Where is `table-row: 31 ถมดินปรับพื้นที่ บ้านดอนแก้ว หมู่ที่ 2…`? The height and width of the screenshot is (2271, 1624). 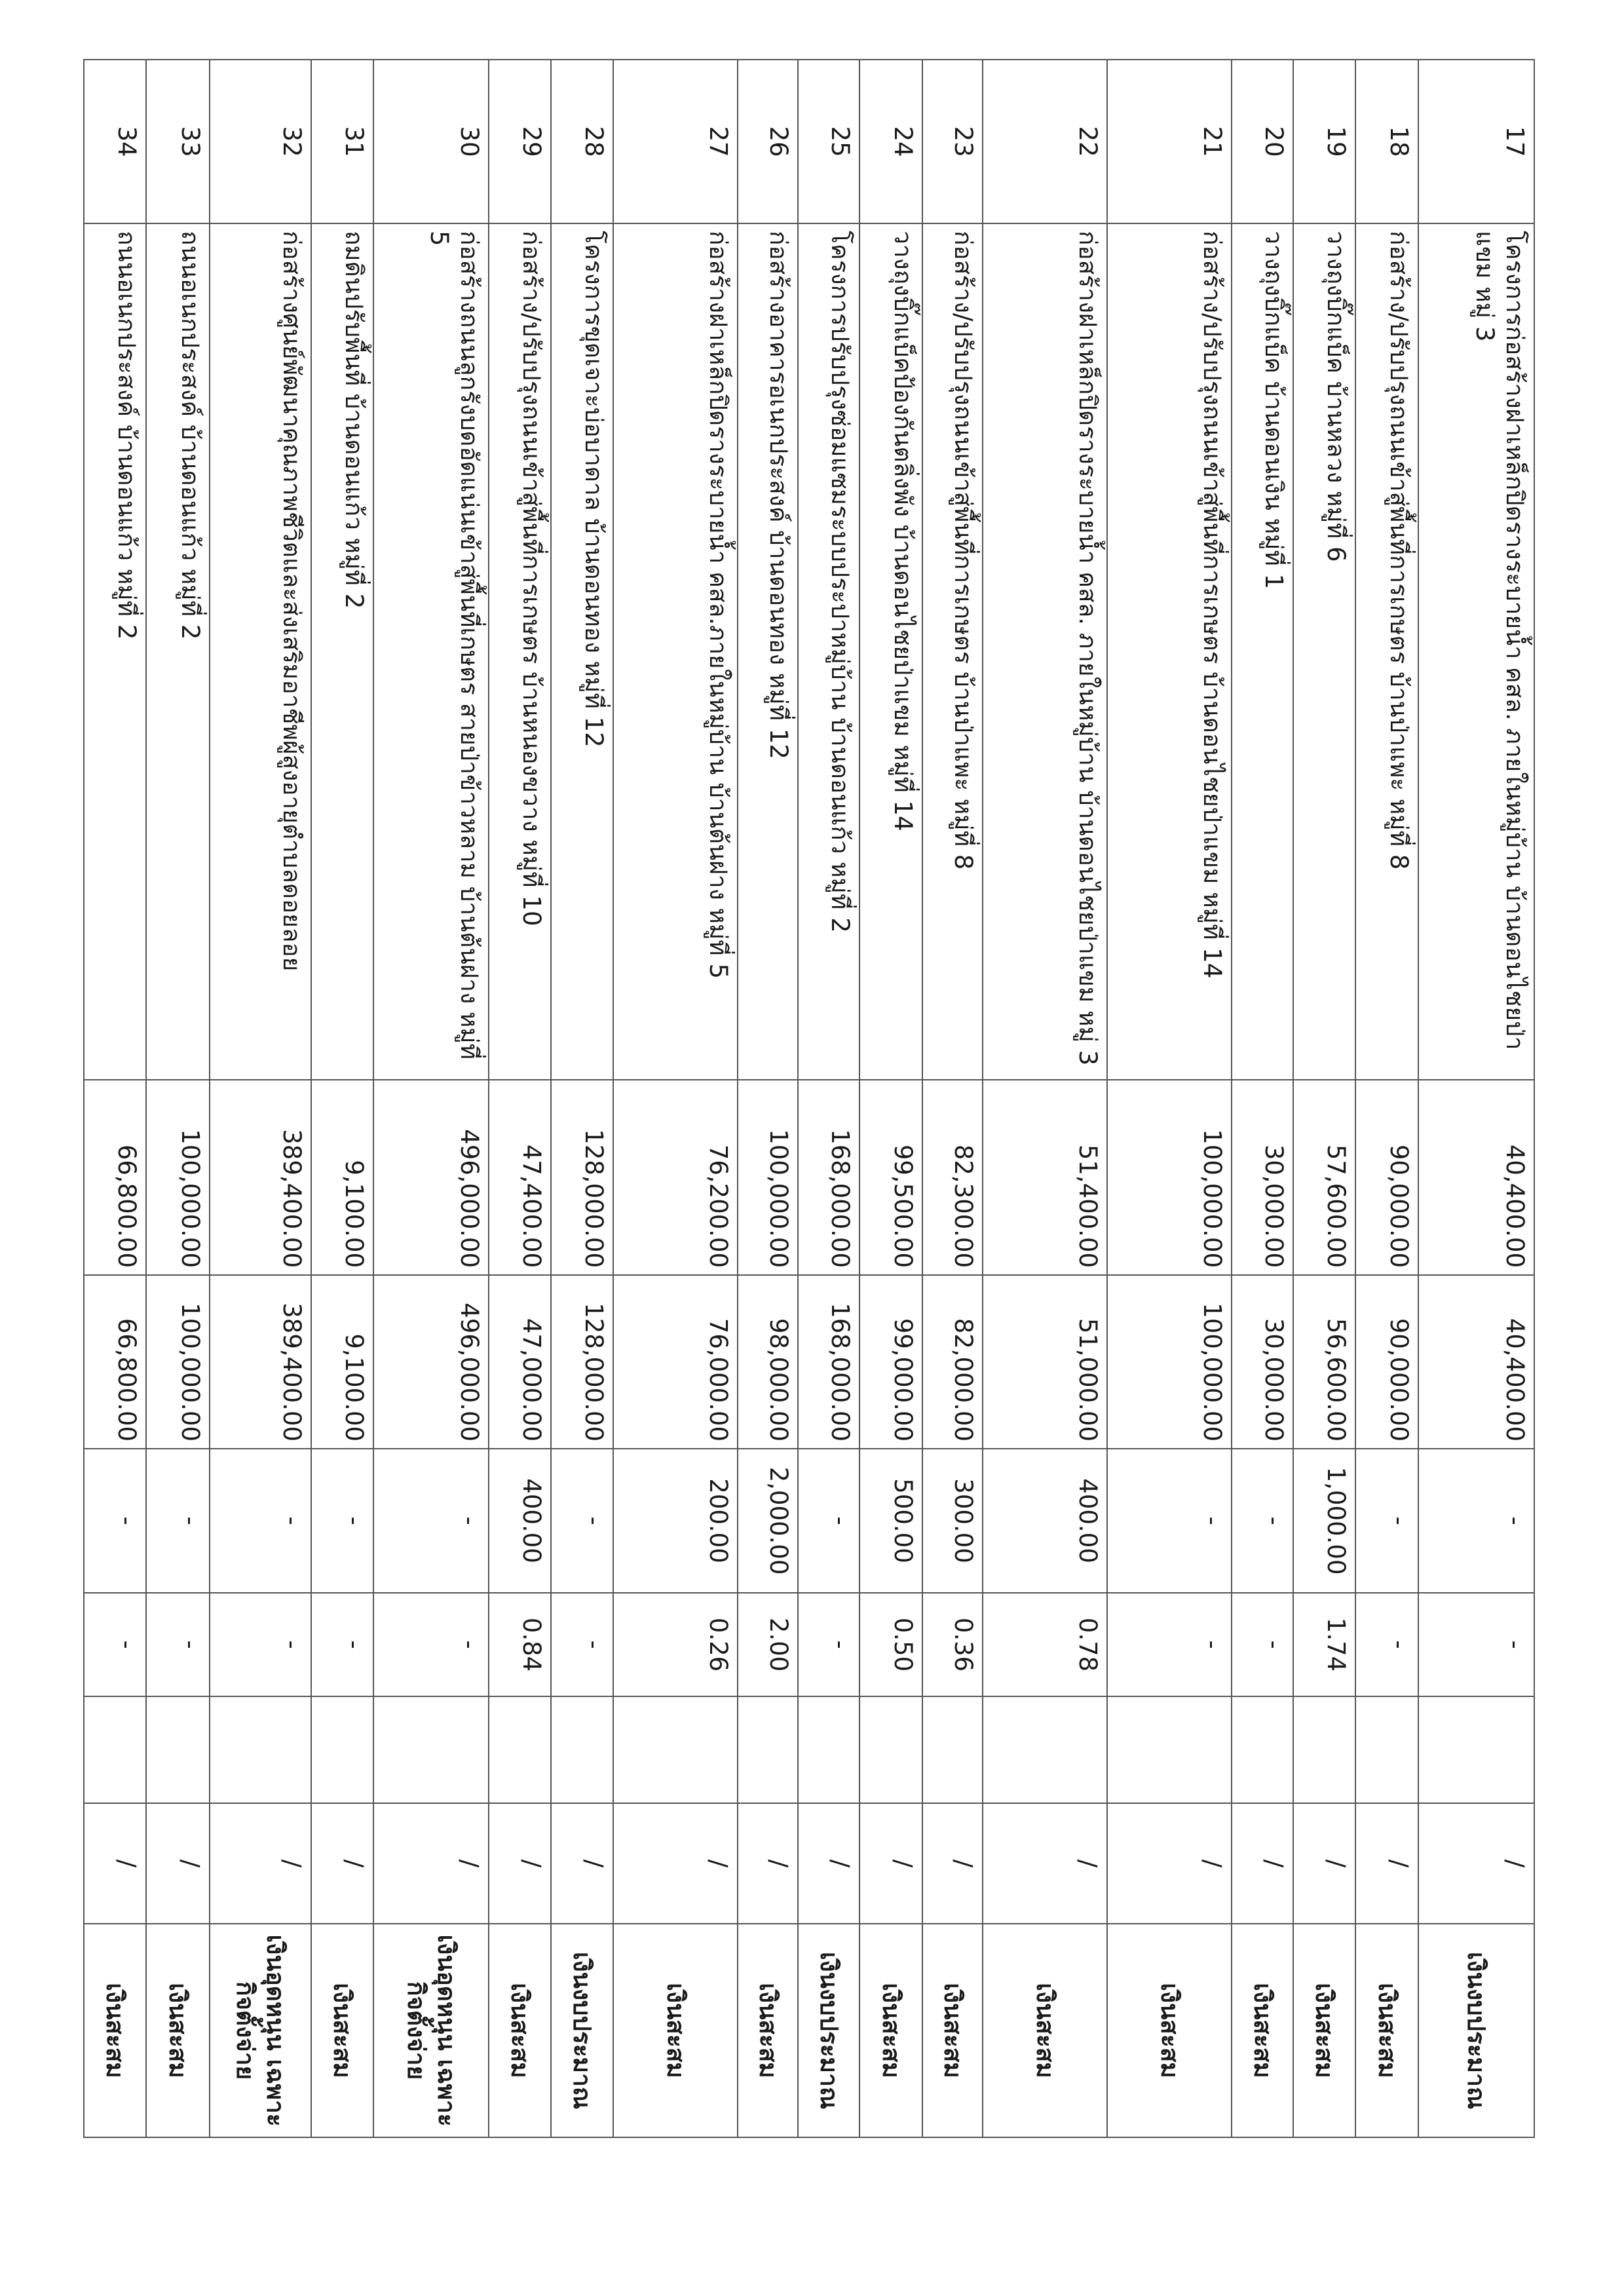
table-row: 31 ถมดินปรับพื้นที่ บ้านดอนแก้ว หมู่ที่ 2… is located at coordinates (342, 1098).